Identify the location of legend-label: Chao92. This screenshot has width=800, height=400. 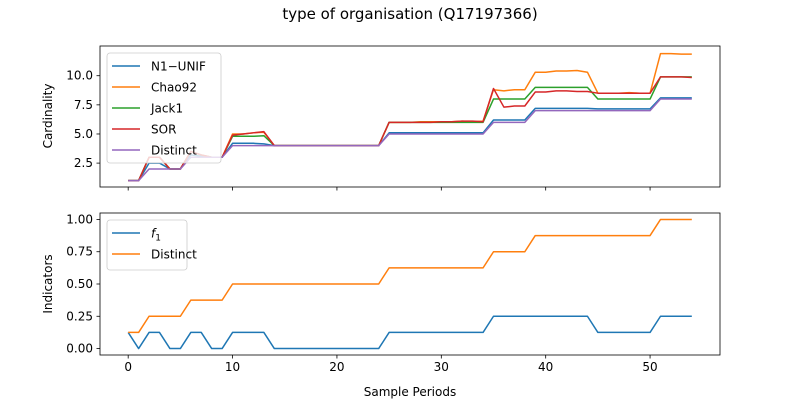
(174, 88).